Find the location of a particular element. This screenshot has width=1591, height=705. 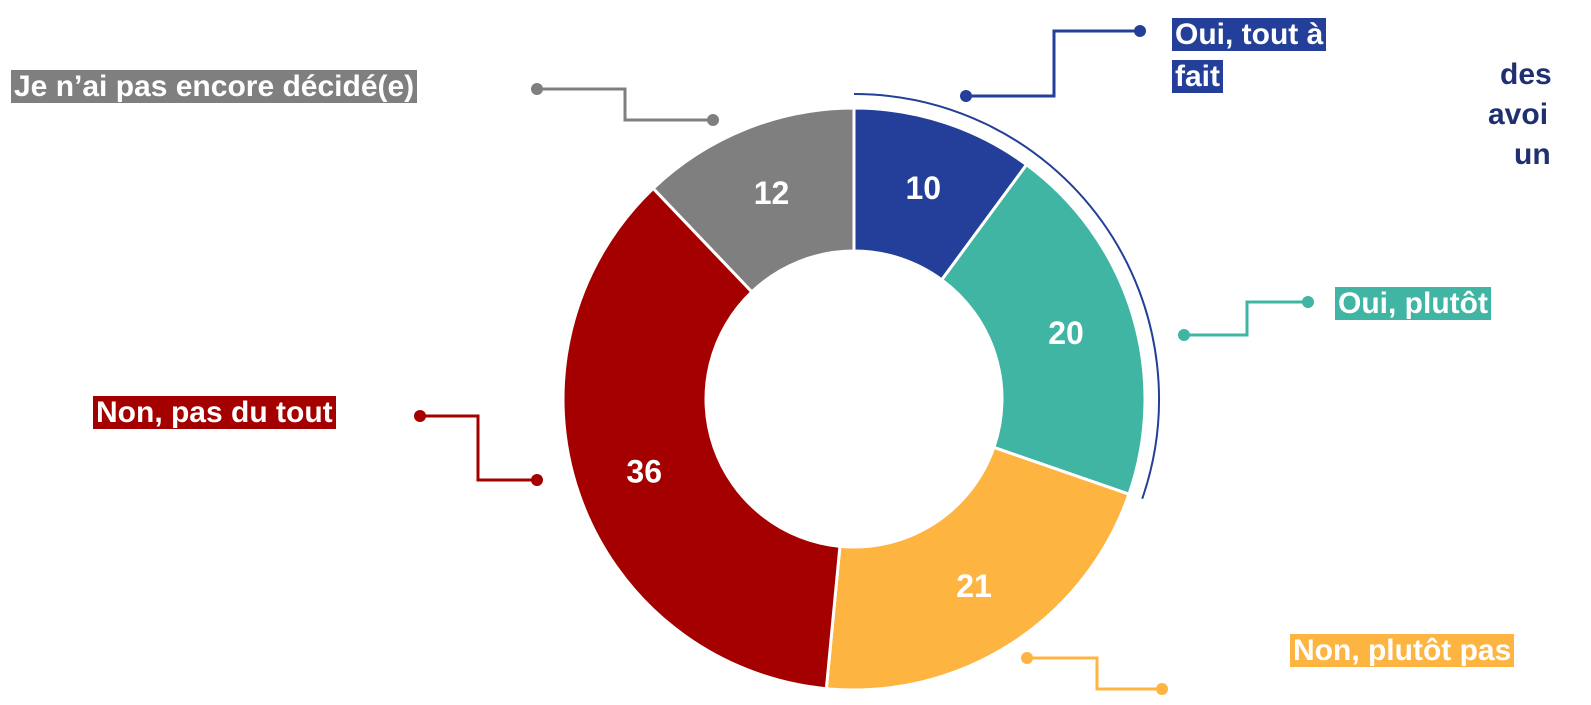

annotation: avoi is located at coordinates (1518, 114).